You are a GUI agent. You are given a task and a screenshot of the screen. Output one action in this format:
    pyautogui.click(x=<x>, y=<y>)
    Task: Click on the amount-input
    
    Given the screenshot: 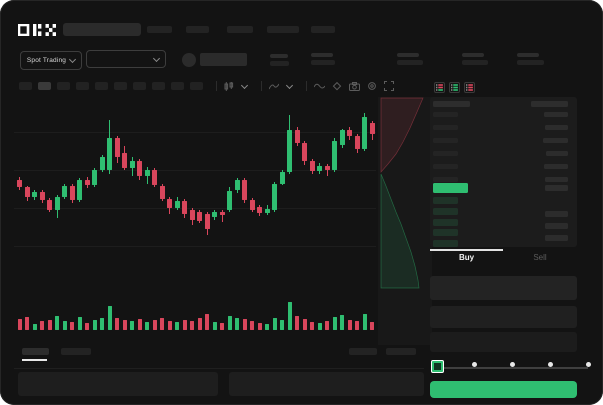 What is the action you would take?
    pyautogui.click(x=503, y=317)
    